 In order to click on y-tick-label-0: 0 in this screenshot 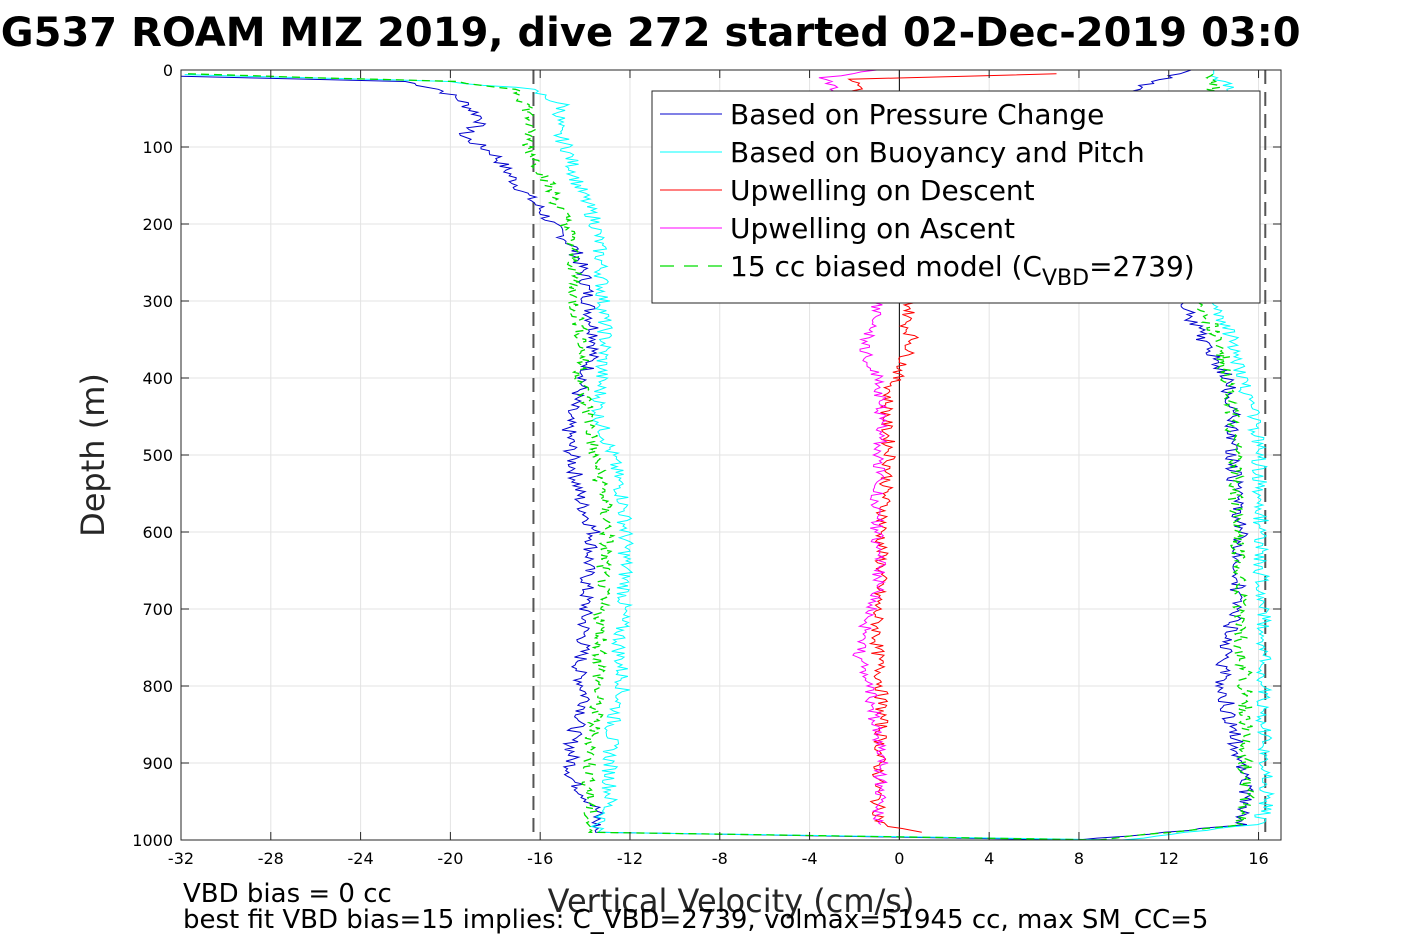, I will do `click(168, 70)`.